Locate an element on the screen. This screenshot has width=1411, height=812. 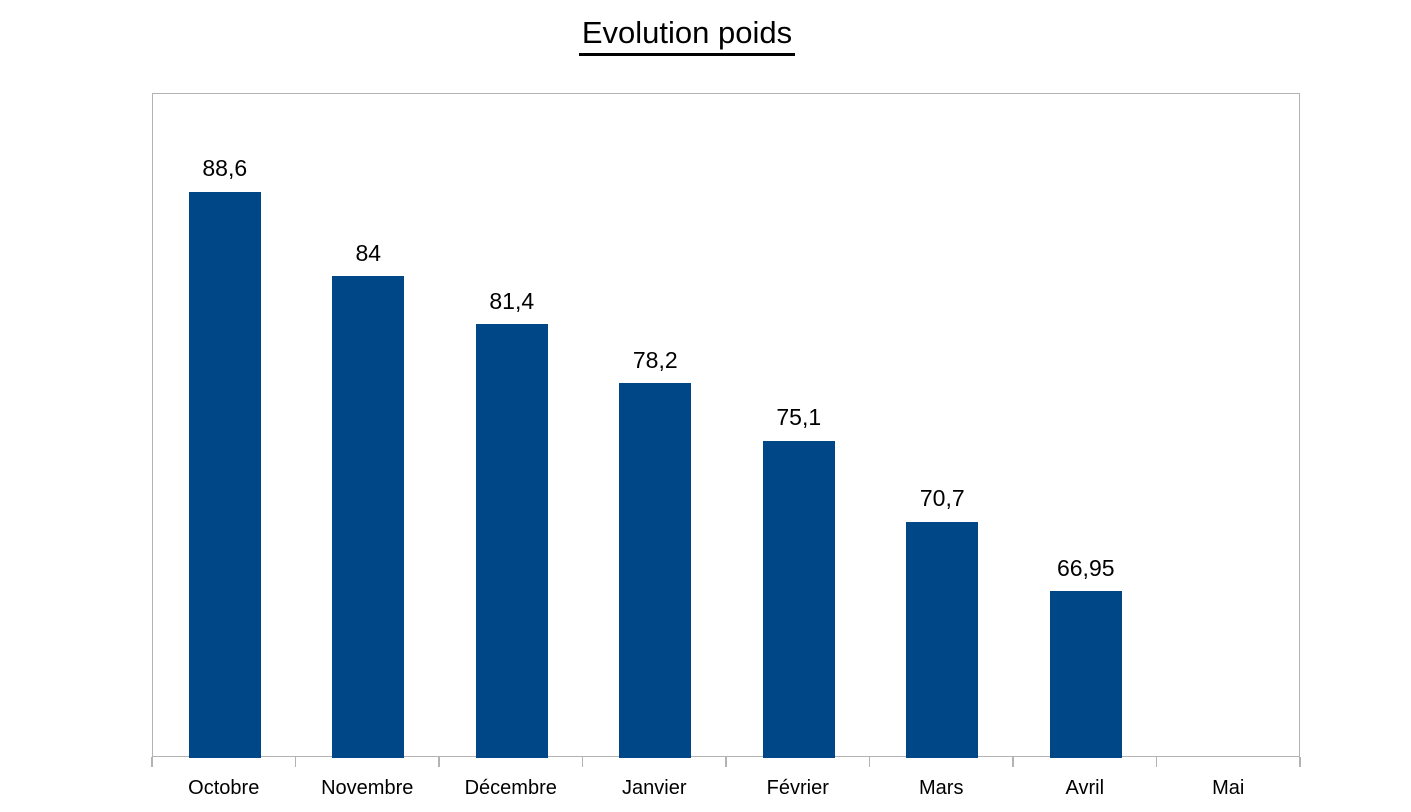
bar-janvier is located at coordinates (655, 570).